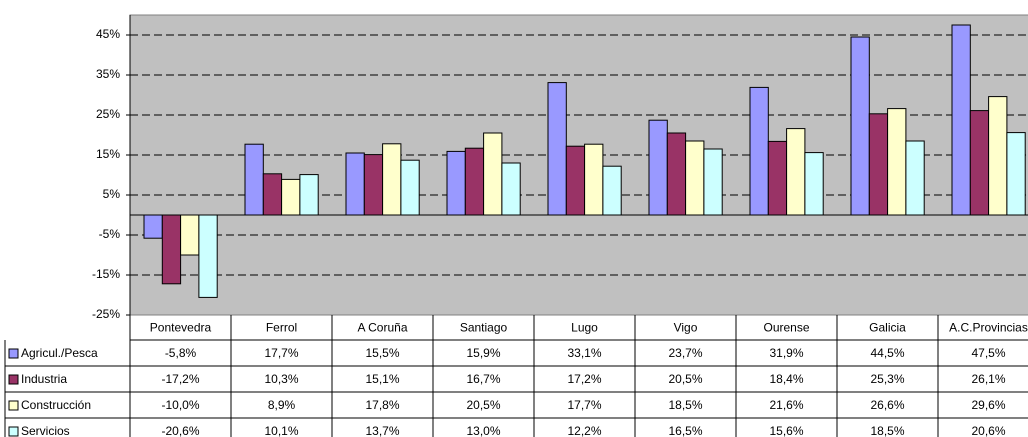  What do you see at coordinates (887, 405) in the screenshot?
I see `data-label: 26,6%` at bounding box center [887, 405].